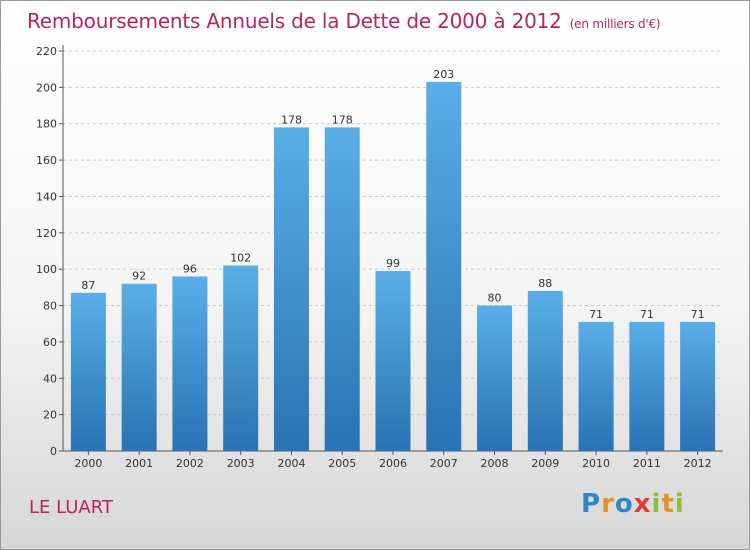  What do you see at coordinates (190, 268) in the screenshot?
I see `data-label: 96` at bounding box center [190, 268].